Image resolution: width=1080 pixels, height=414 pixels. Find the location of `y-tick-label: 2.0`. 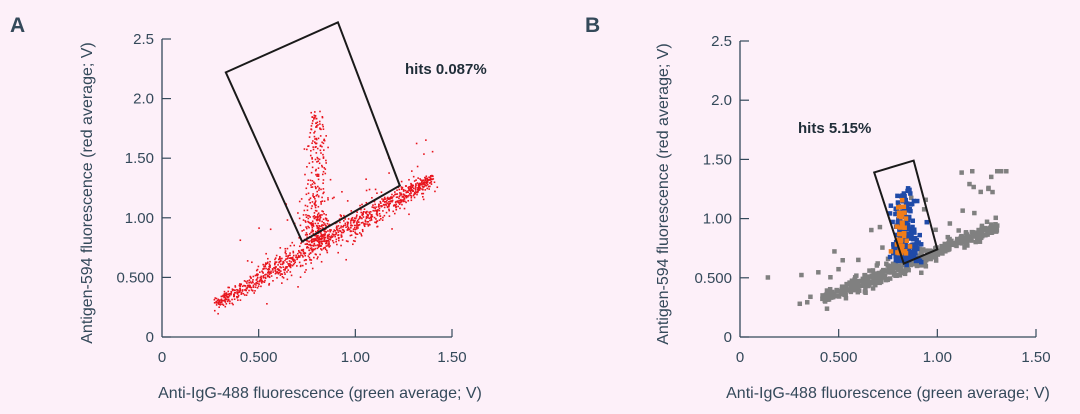

y-tick-label: 2.0 is located at coordinates (143, 99).